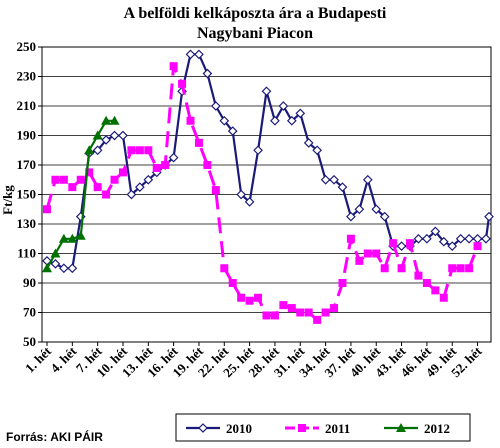 This screenshot has height=448, width=500. What do you see at coordinates (29, 282) in the screenshot?
I see `y-tick-label: 90` at bounding box center [29, 282].